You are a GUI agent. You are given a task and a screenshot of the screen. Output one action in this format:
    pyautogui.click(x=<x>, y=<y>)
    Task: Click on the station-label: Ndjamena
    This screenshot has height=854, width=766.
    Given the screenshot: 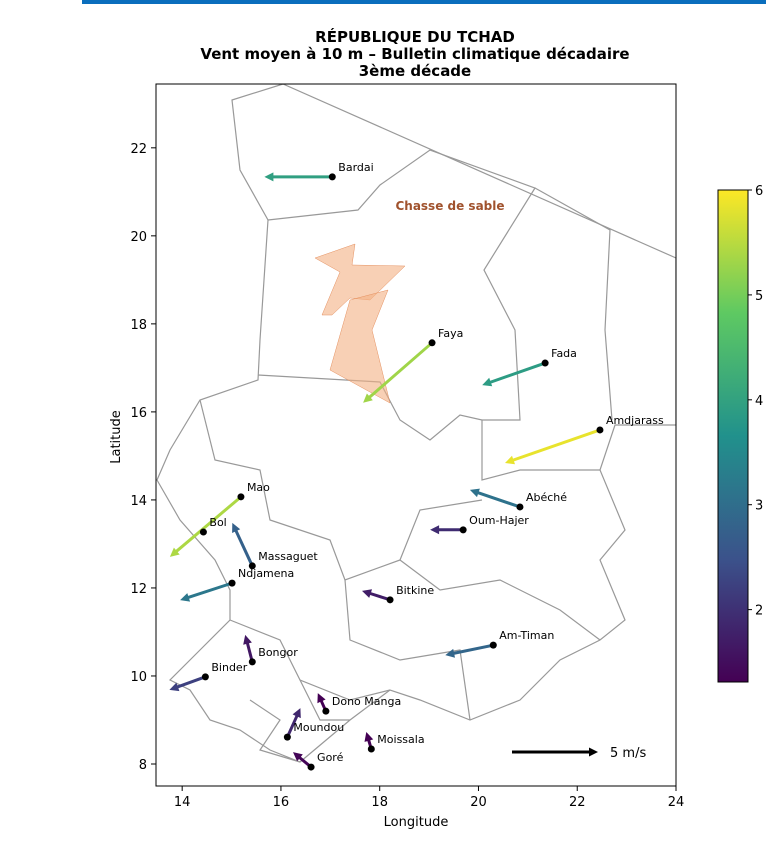 What is the action you would take?
    pyautogui.click(x=266, y=573)
    